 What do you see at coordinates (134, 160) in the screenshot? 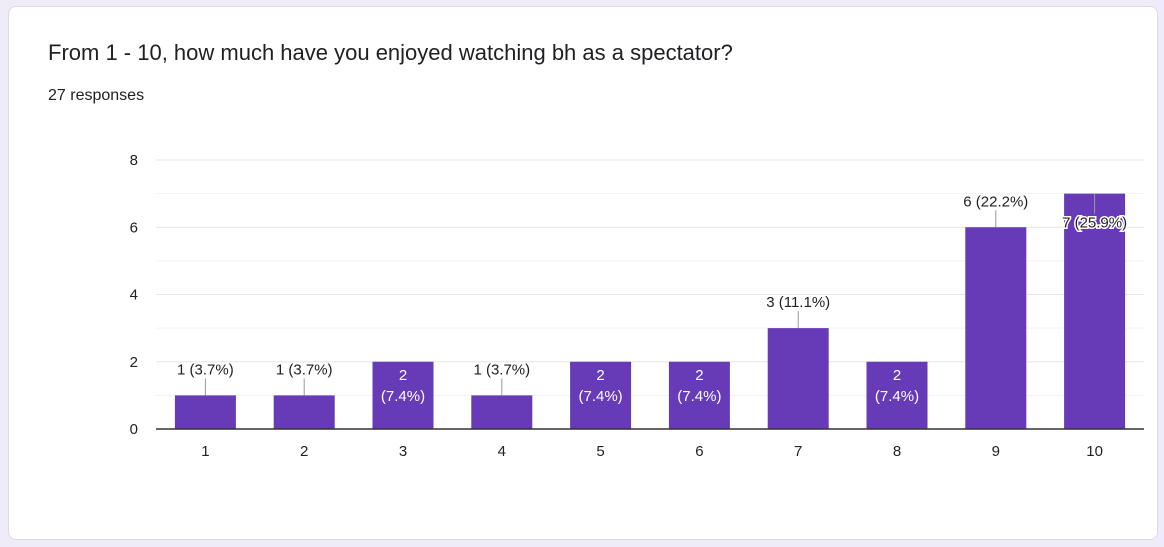
I see `y-tick-label: 8` at bounding box center [134, 160].